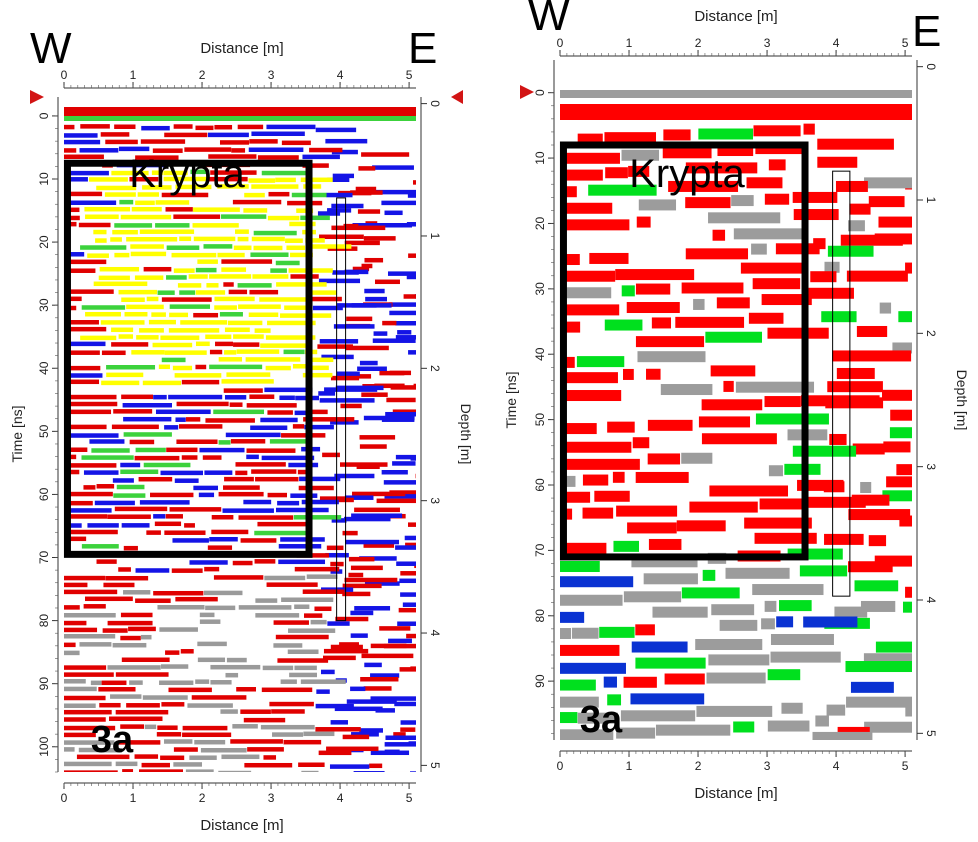 This screenshot has height=842, width=978. What do you see at coordinates (435, 500) in the screenshot?
I see `depth-tick-label: 3` at bounding box center [435, 500].